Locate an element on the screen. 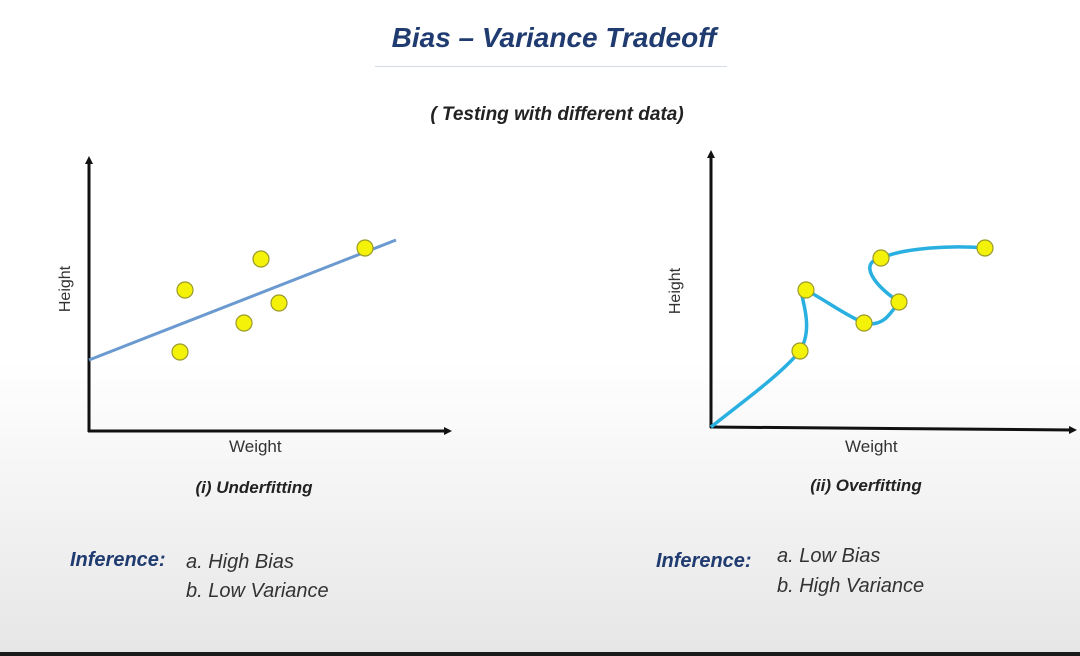 The height and width of the screenshot is (656, 1080). right-inference-item-b: b. High Variance is located at coordinates (851, 586).